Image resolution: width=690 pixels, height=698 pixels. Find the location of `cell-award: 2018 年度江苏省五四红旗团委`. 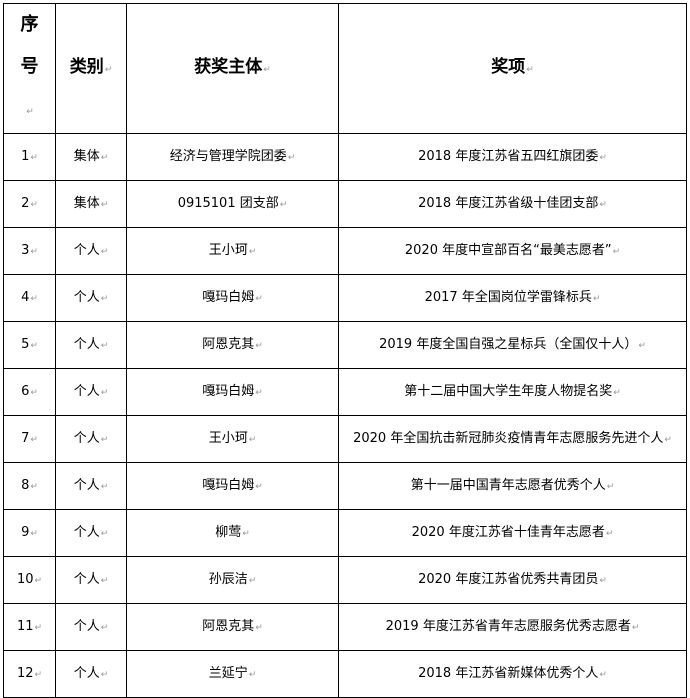

cell-award: 2018 年度江苏省五四红旗团委 is located at coordinates (512, 157).